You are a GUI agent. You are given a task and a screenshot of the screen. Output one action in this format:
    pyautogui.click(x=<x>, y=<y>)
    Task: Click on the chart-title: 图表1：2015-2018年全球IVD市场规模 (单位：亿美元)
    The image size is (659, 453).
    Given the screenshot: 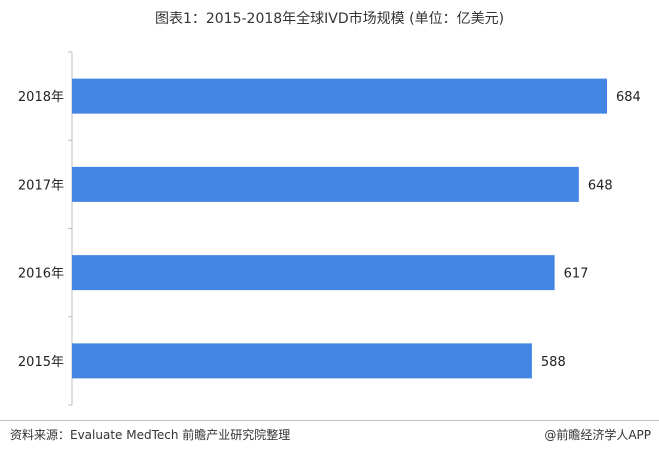 What is the action you would take?
    pyautogui.click(x=329, y=19)
    